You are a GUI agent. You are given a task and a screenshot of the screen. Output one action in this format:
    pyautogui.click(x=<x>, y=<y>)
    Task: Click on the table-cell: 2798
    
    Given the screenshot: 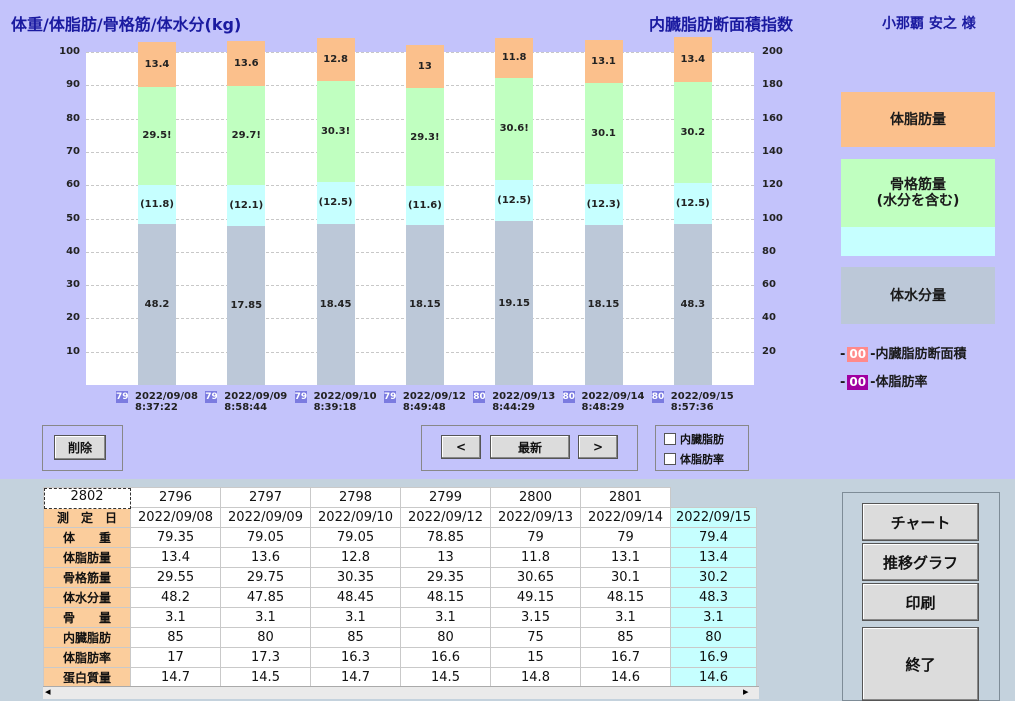 What is the action you would take?
    pyautogui.click(x=355, y=497)
    